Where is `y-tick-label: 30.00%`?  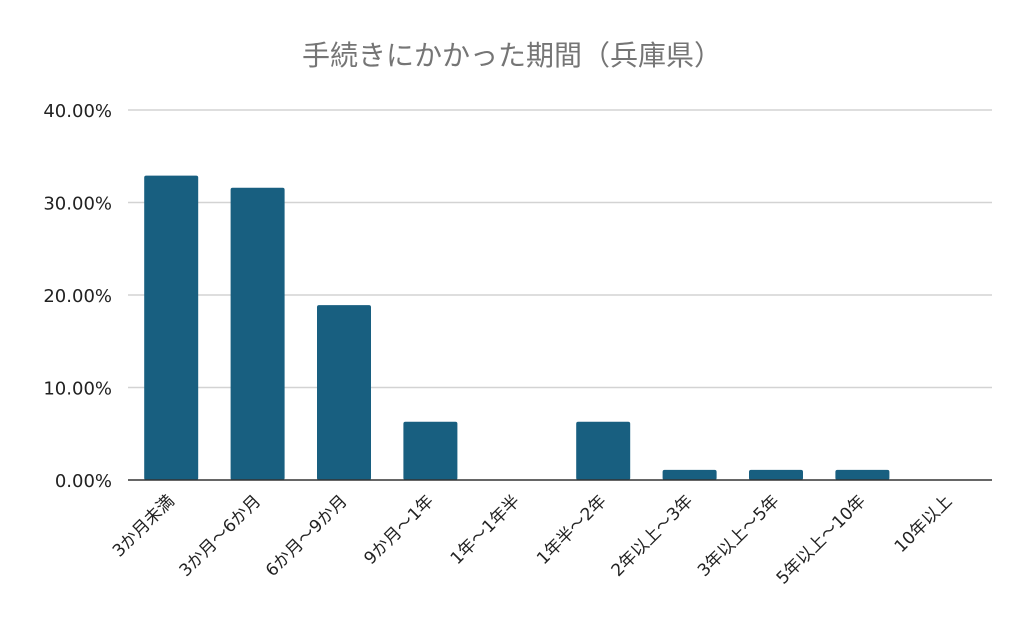 y-tick-label: 30.00% is located at coordinates (77, 204).